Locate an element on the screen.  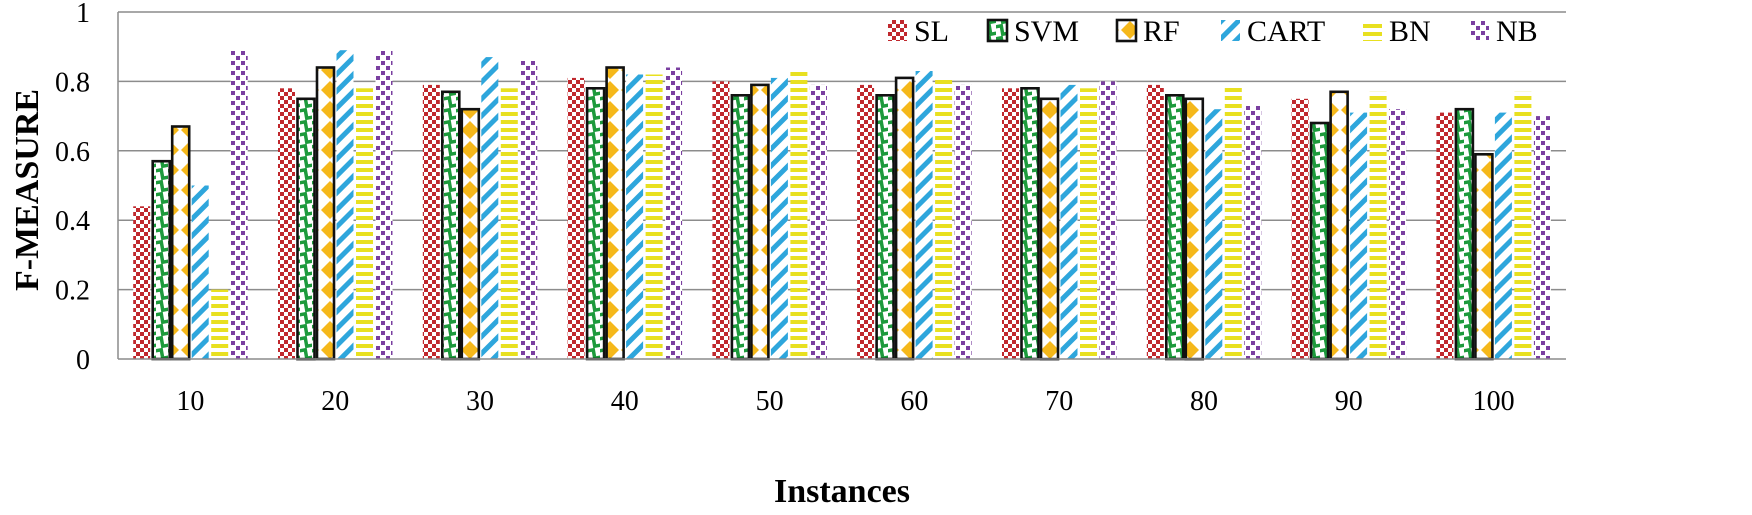
legend-label-bn: BN is located at coordinates (1410, 31).